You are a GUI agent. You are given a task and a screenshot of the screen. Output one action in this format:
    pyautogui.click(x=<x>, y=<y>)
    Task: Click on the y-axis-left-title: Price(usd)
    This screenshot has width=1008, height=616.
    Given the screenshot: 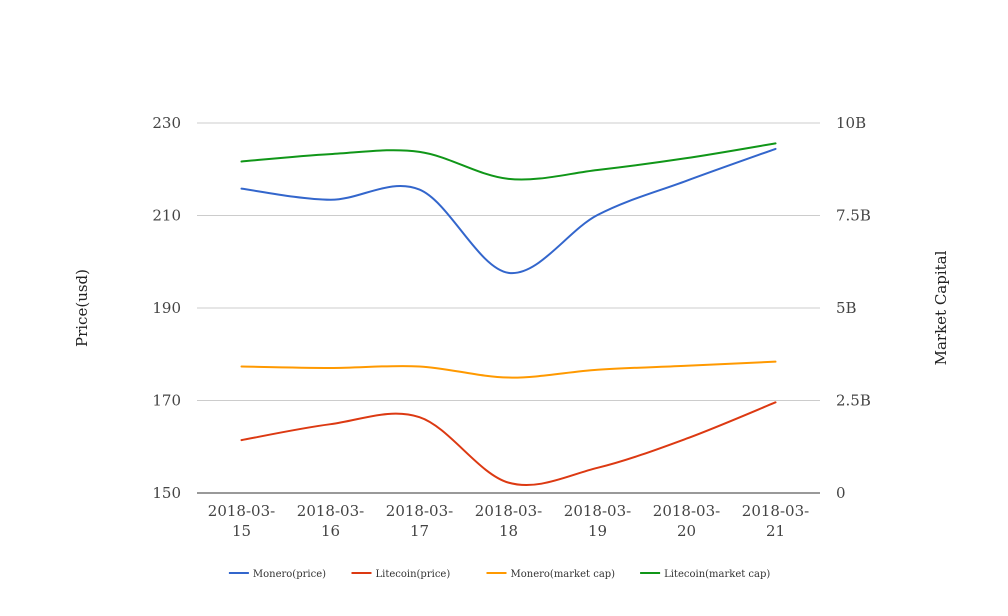 What is the action you would take?
    pyautogui.click(x=82, y=308)
    